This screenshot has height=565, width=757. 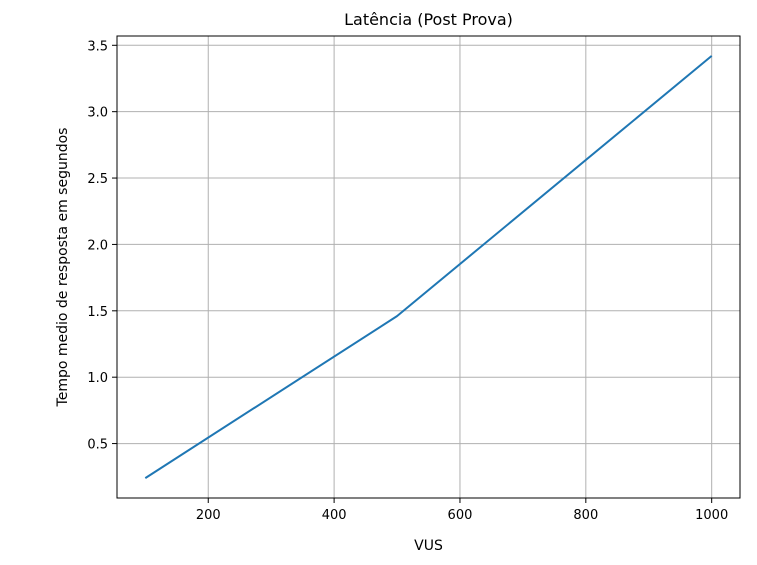 What do you see at coordinates (585, 515) in the screenshot?
I see `x-tick-label: 800` at bounding box center [585, 515].